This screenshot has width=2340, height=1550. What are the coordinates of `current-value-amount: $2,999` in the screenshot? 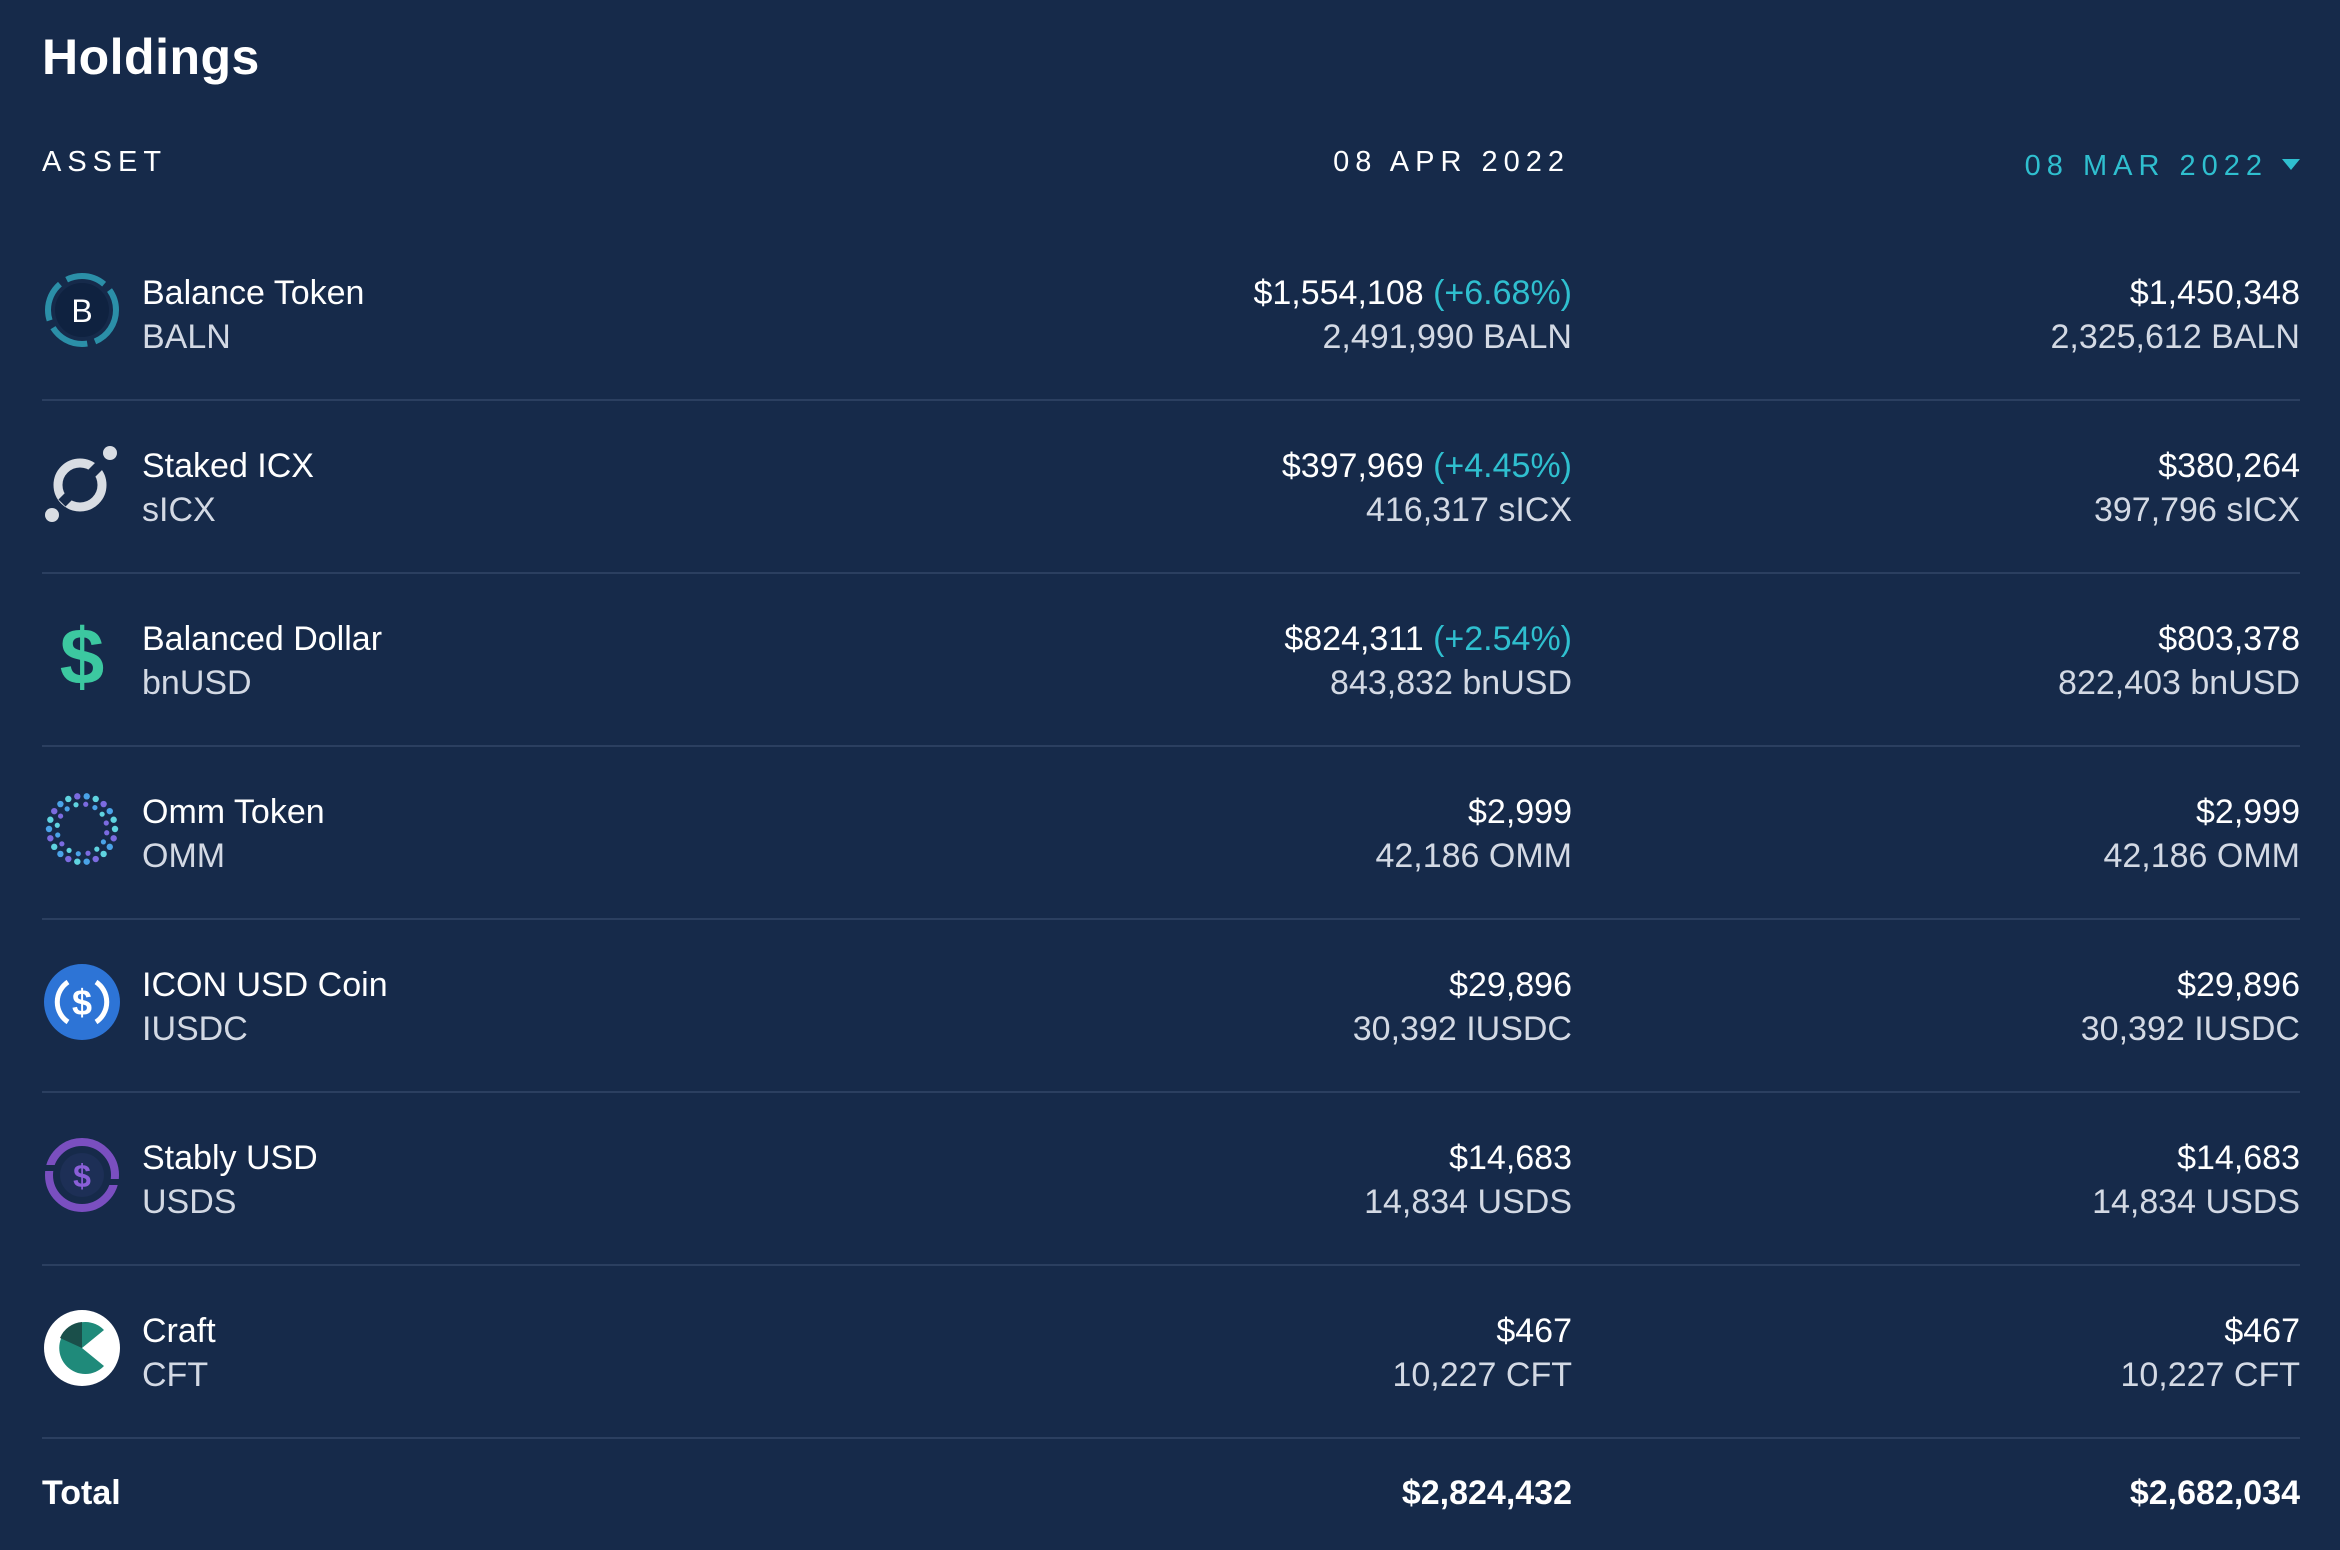 It's located at (1520, 812).